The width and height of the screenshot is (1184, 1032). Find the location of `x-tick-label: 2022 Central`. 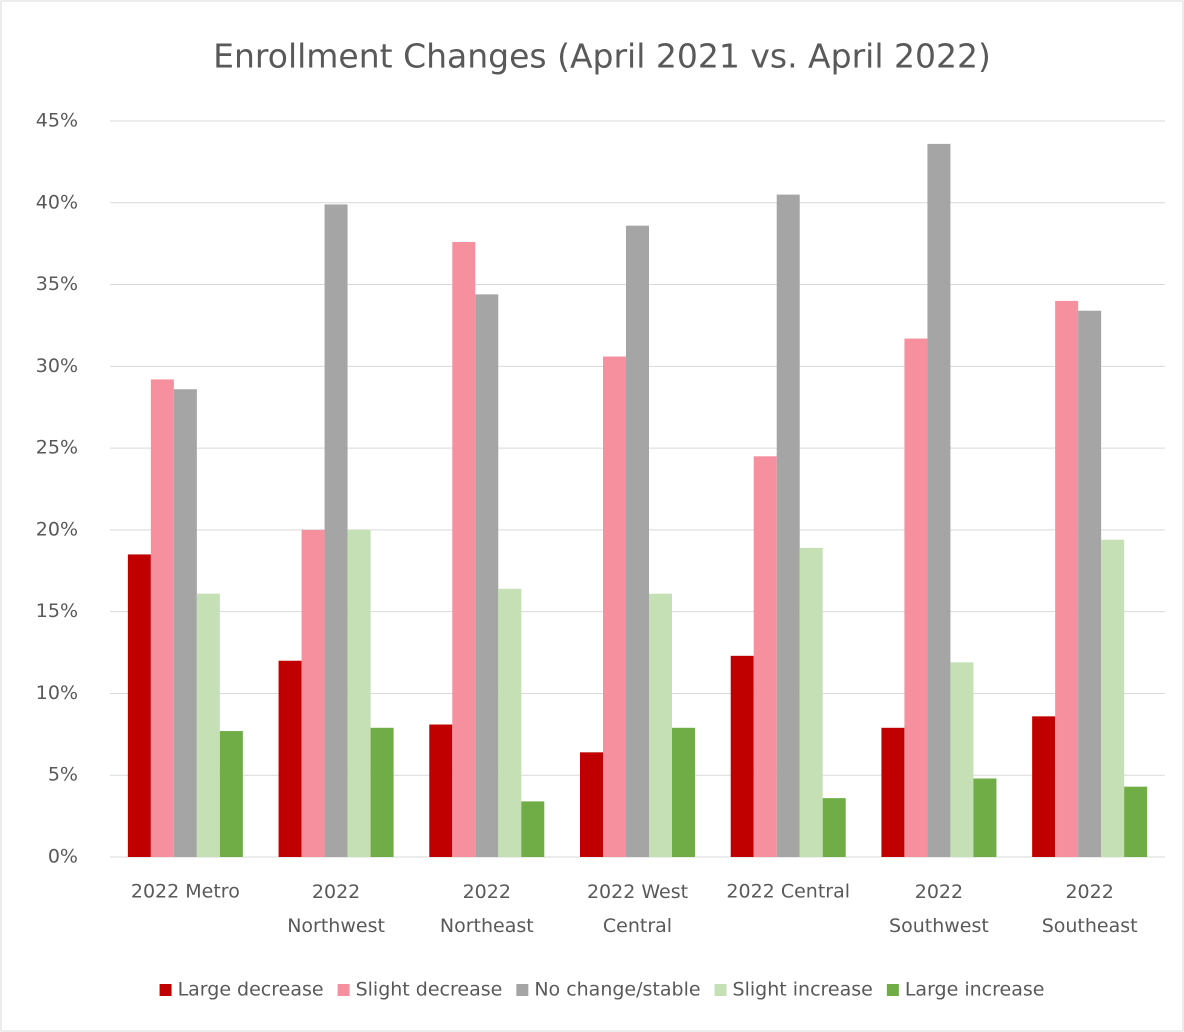

x-tick-label: 2022 Central is located at coordinates (788, 892).